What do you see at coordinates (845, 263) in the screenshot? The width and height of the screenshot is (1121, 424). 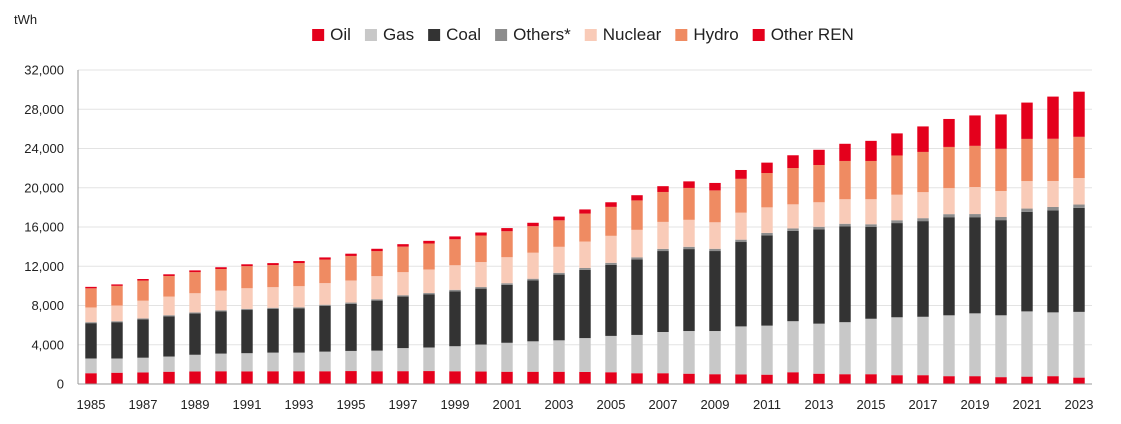 I see `bar-stack-2014` at bounding box center [845, 263].